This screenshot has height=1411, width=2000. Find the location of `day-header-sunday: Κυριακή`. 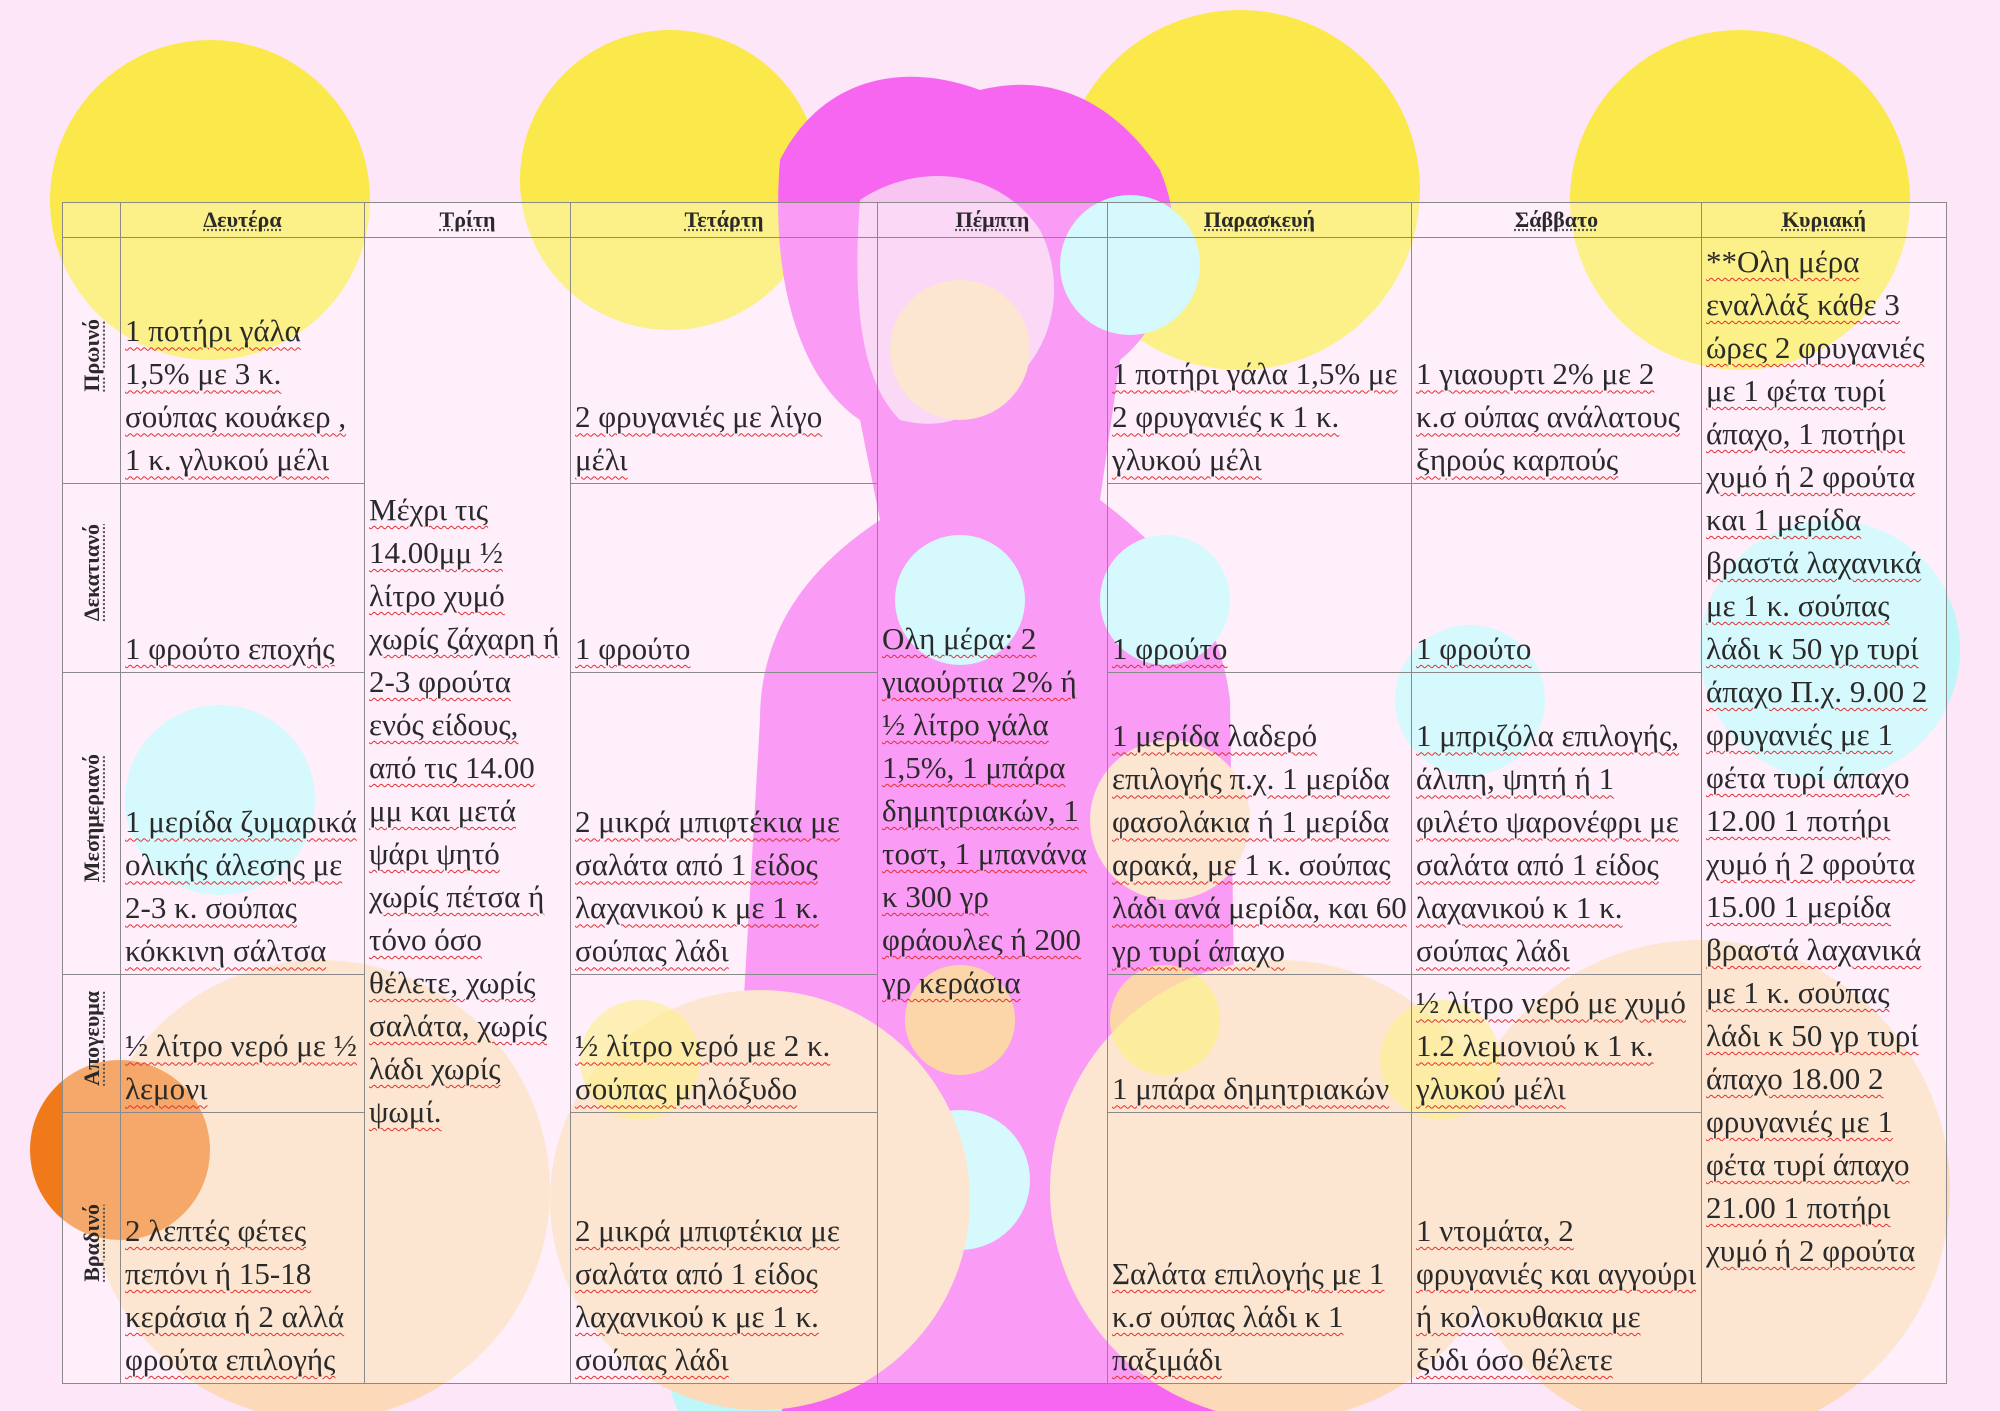

day-header-sunday: Κυριακή is located at coordinates (1824, 220).